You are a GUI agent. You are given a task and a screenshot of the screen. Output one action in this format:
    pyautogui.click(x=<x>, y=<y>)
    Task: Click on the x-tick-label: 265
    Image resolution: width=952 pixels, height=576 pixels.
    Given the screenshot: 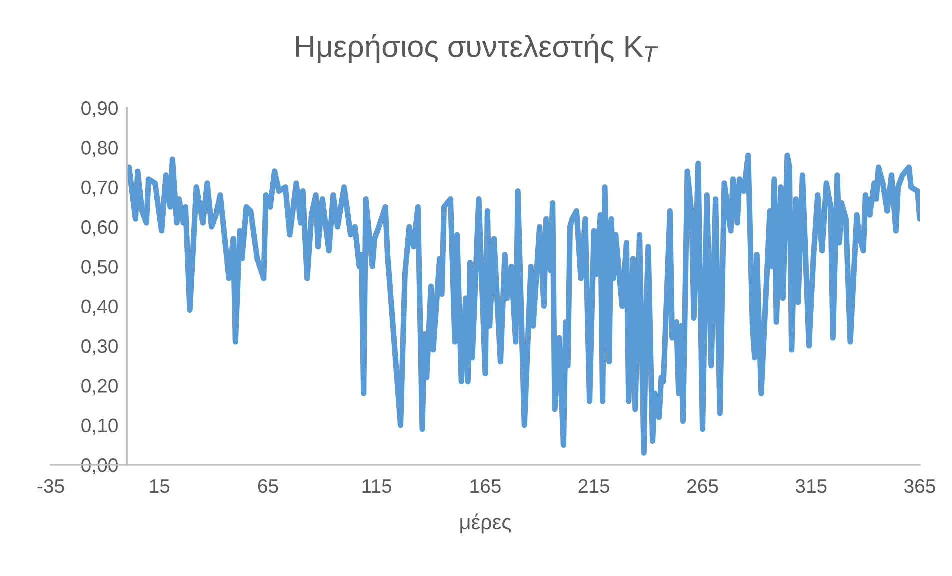 What is the action you would take?
    pyautogui.click(x=703, y=486)
    